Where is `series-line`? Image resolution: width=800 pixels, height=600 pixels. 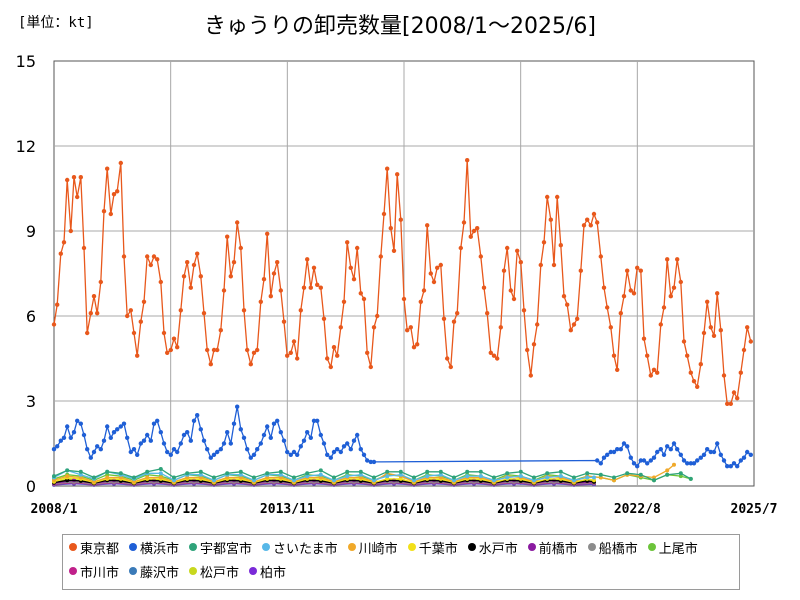 series-line is located at coordinates (324, 483).